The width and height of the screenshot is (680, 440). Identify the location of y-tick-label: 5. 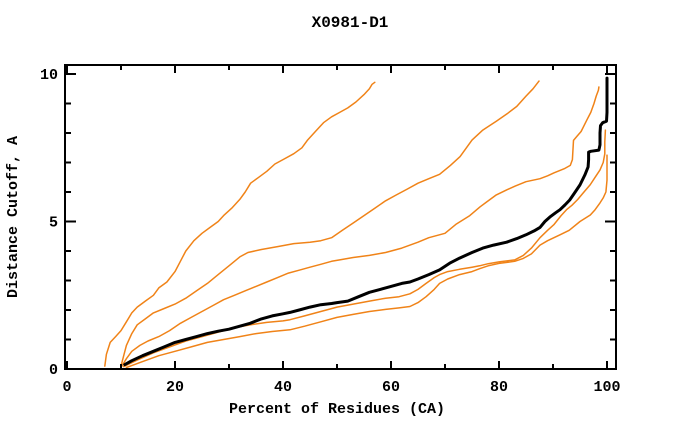
(53, 223).